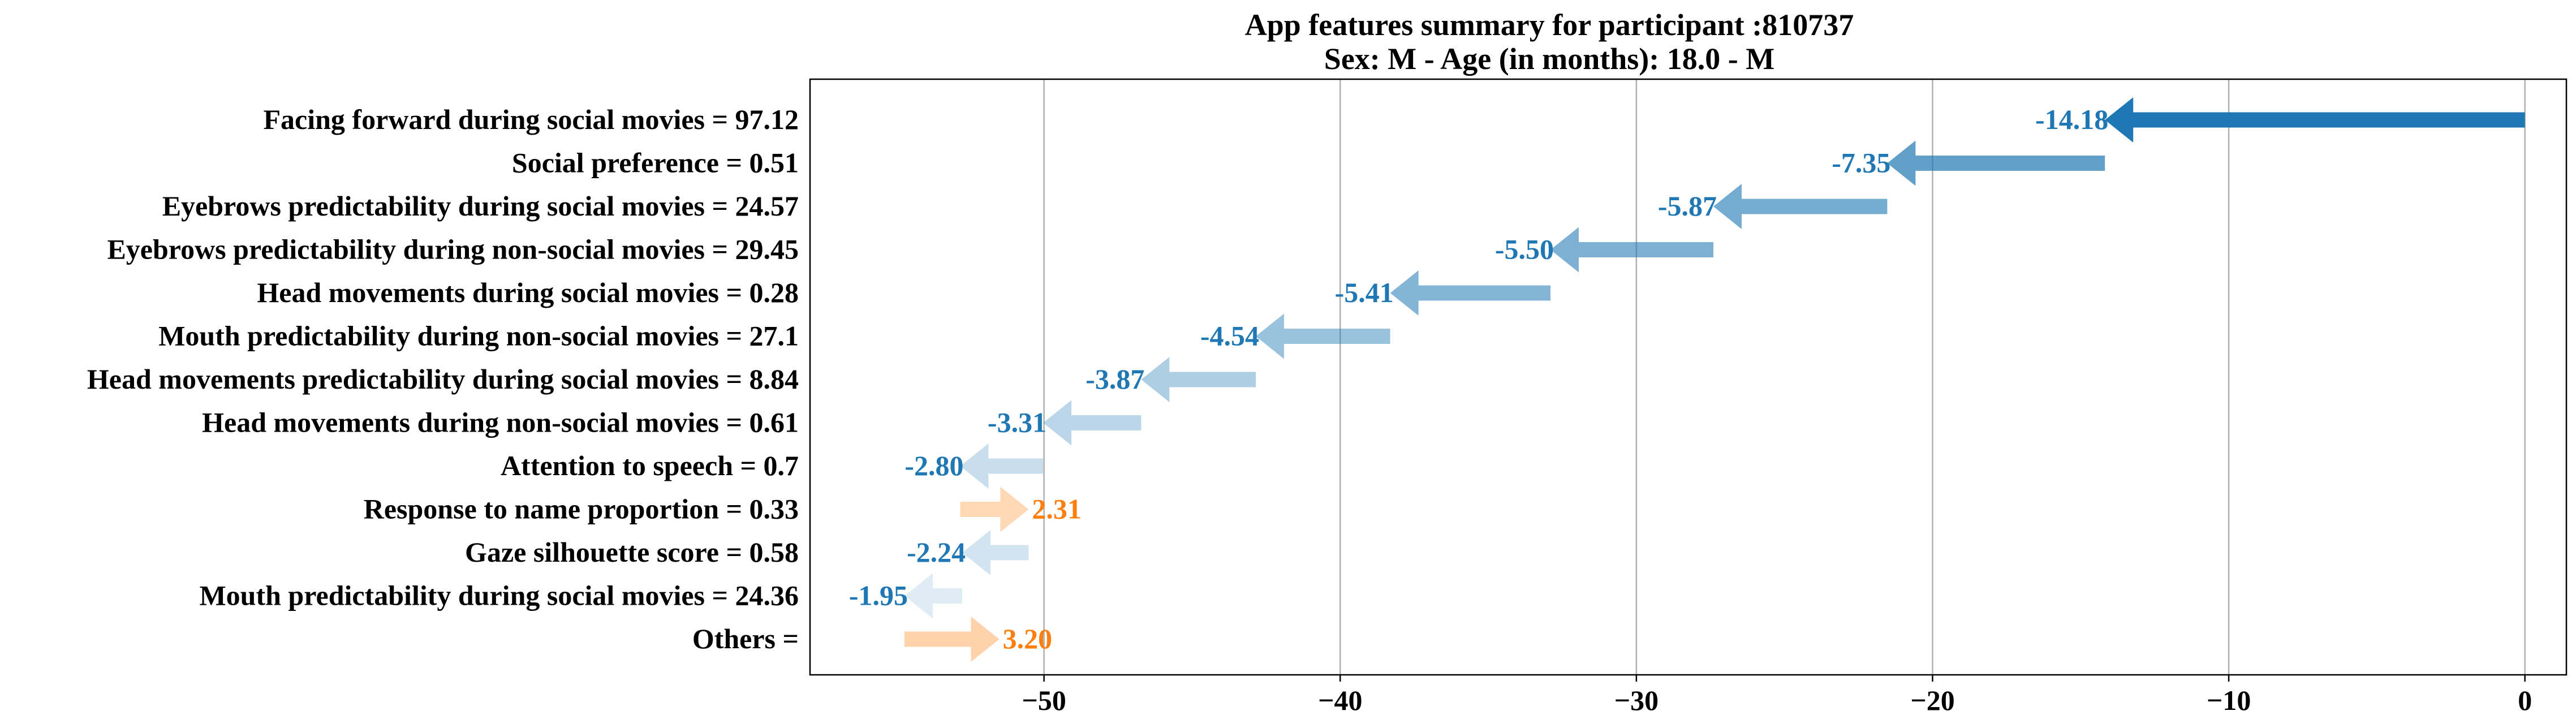 The image size is (2576, 728). What do you see at coordinates (1636, 700) in the screenshot?
I see `x-tick-label: −30` at bounding box center [1636, 700].